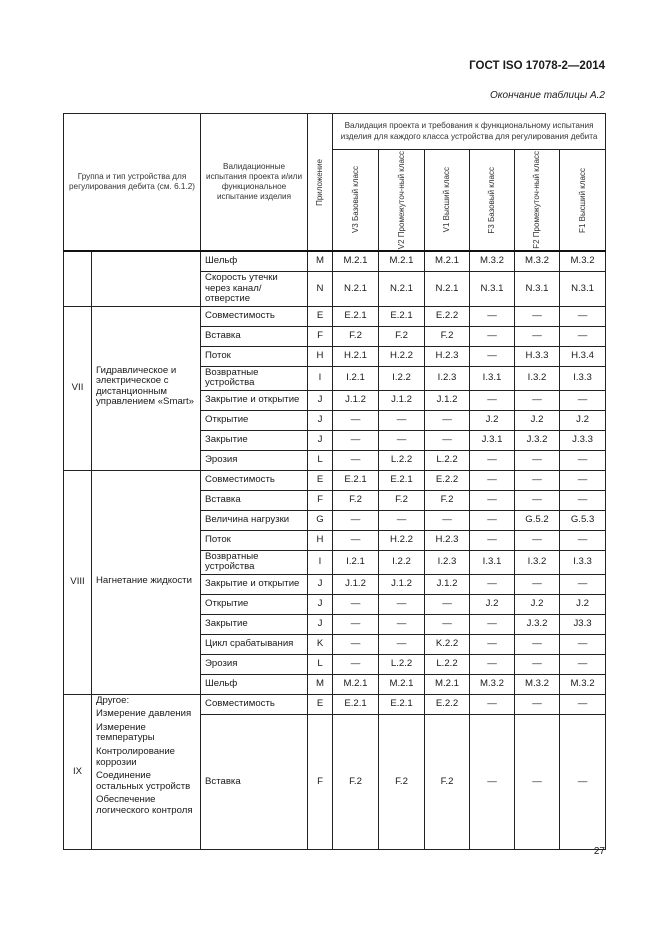 This screenshot has height=935, width=661. I want to click on annex-letter: H, so click(320, 356).